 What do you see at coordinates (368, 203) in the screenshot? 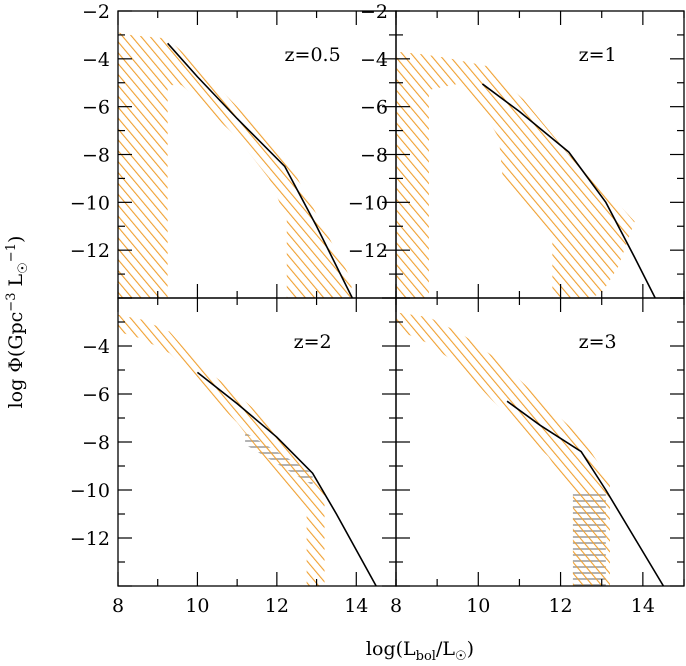
I see `panel-2-ytick-label: −10` at bounding box center [368, 203].